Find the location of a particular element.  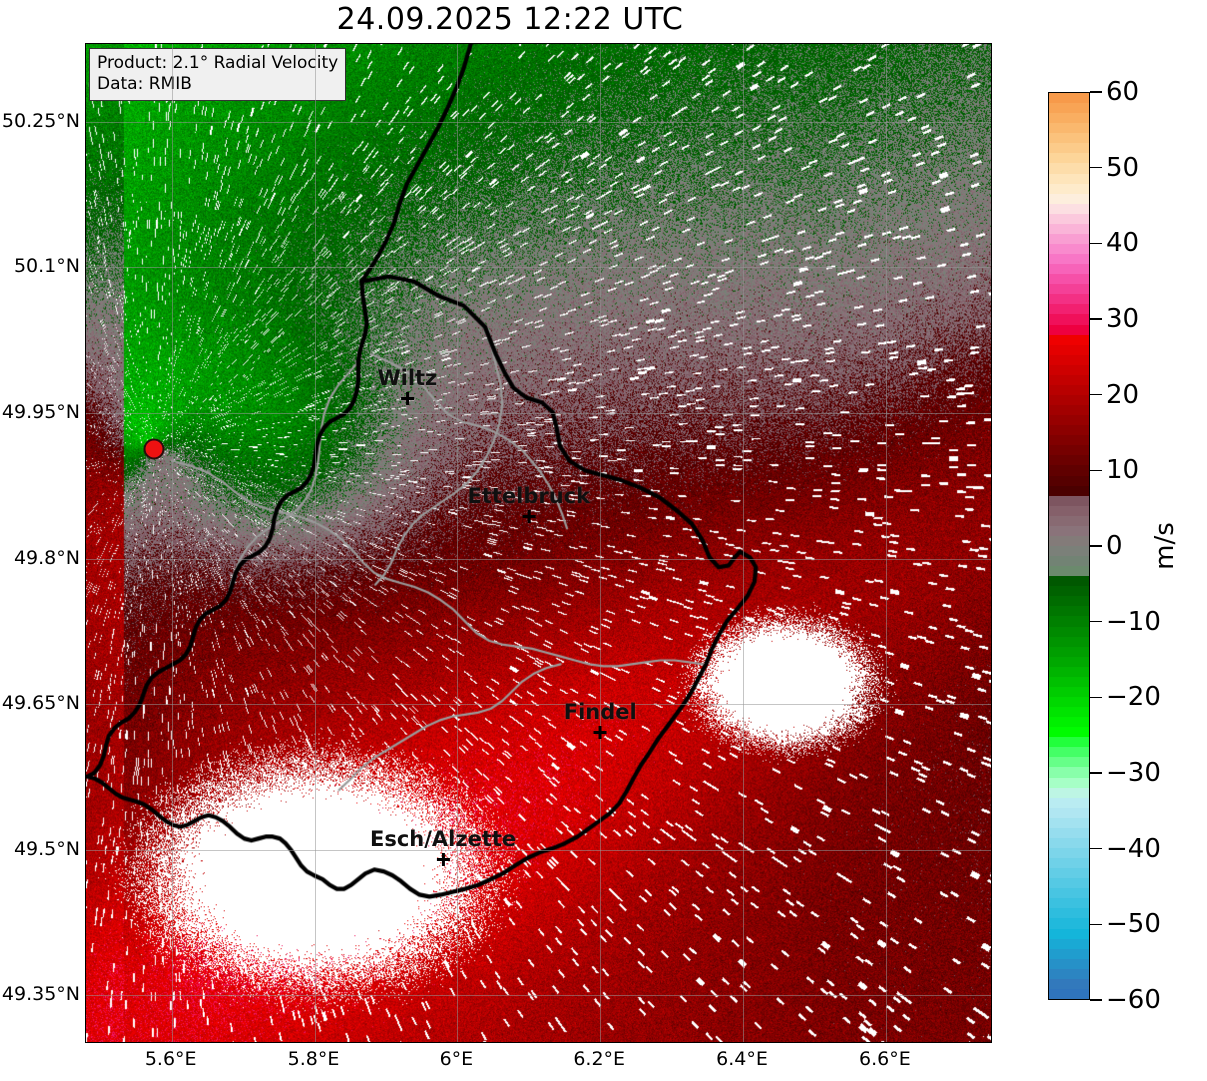

colorbar is located at coordinates (1069, 546).